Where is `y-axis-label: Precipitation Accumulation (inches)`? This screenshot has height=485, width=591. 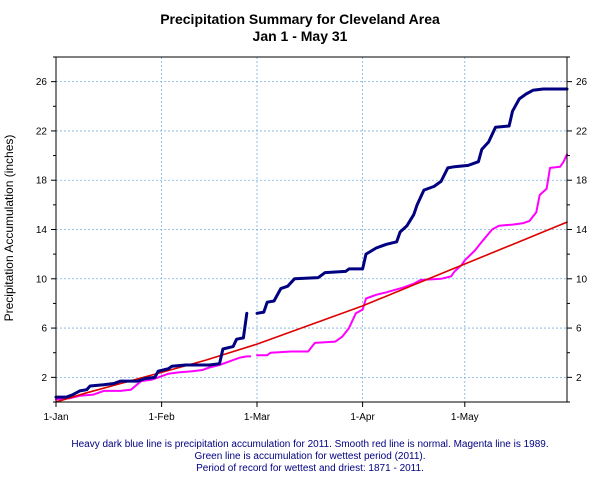 y-axis-label: Precipitation Accumulation (inches) is located at coordinates (9, 228).